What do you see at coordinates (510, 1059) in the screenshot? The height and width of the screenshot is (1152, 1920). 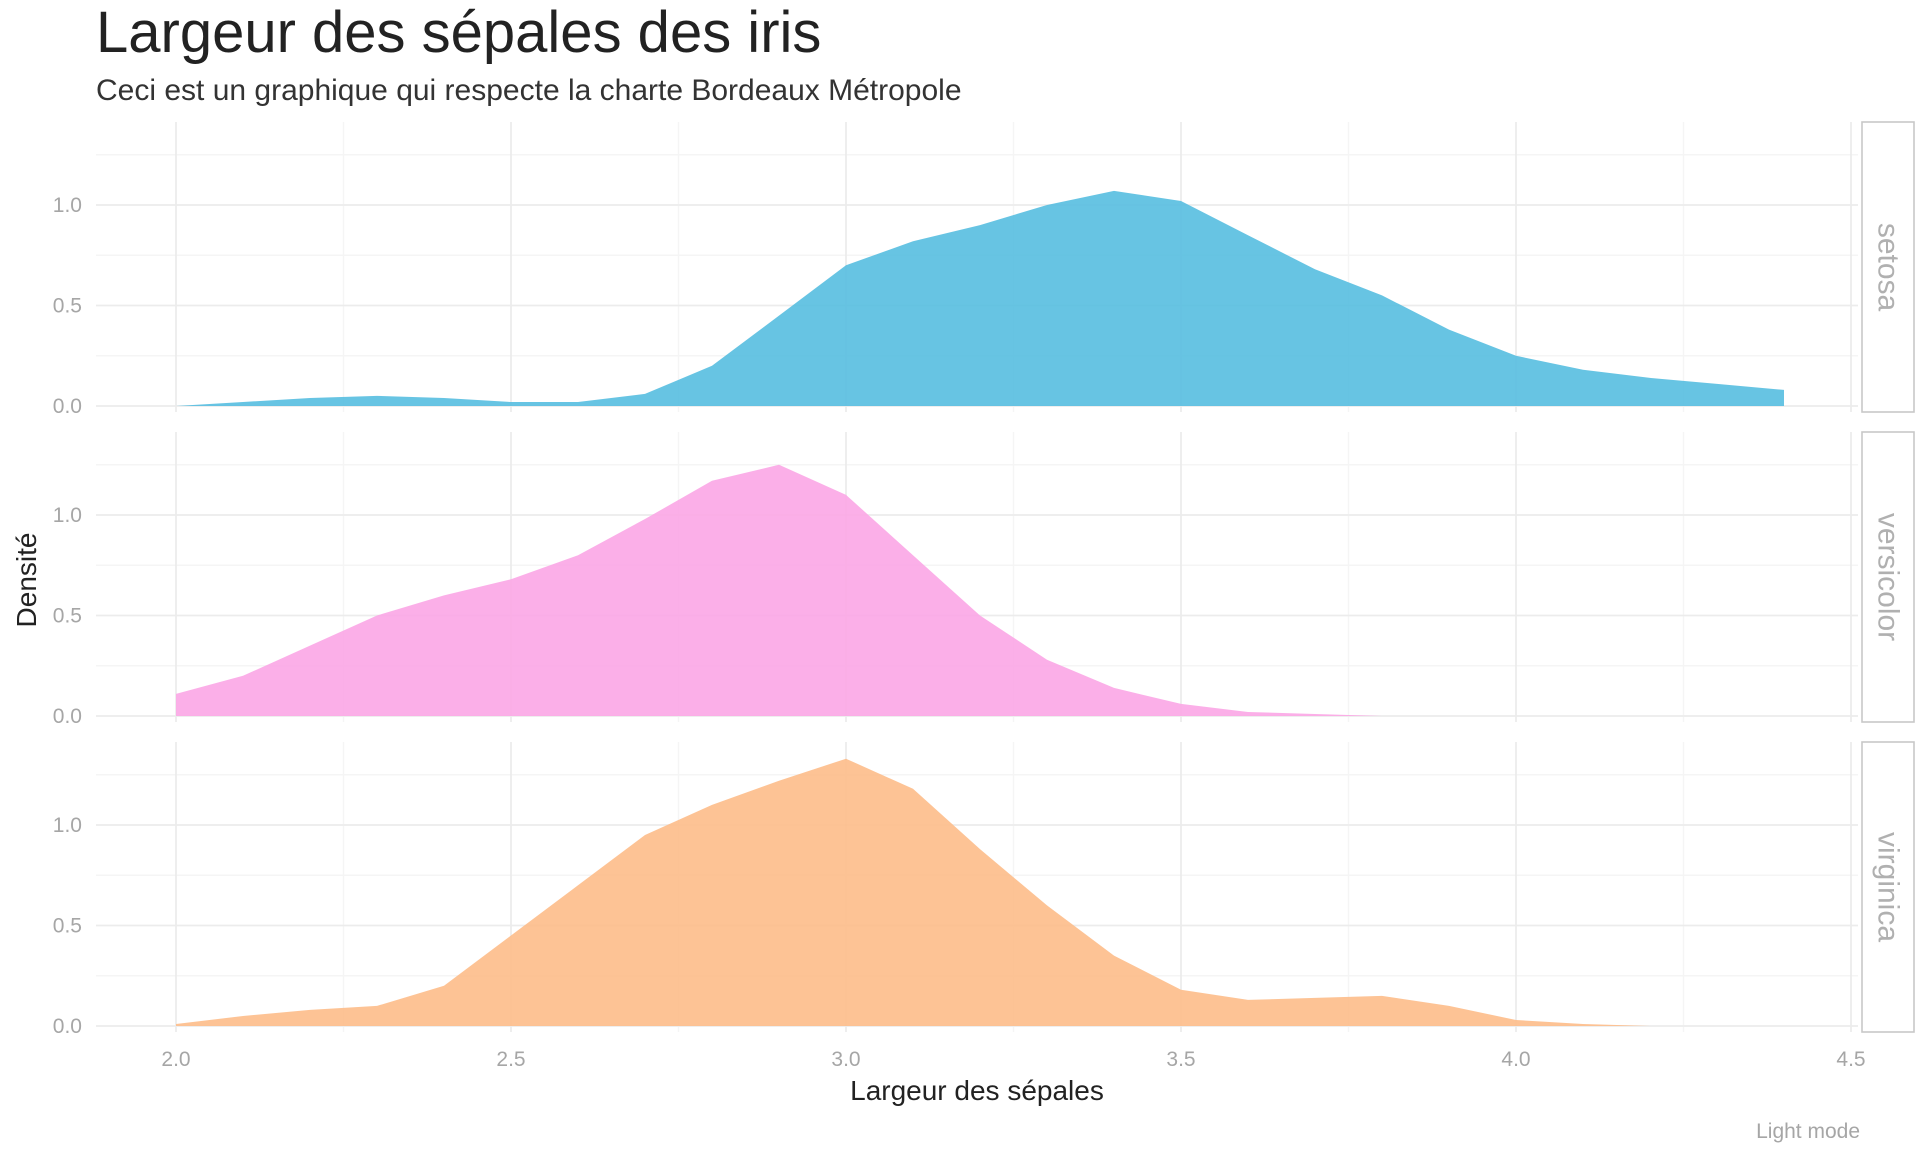 I see `x-tick-label: 2.5` at bounding box center [510, 1059].